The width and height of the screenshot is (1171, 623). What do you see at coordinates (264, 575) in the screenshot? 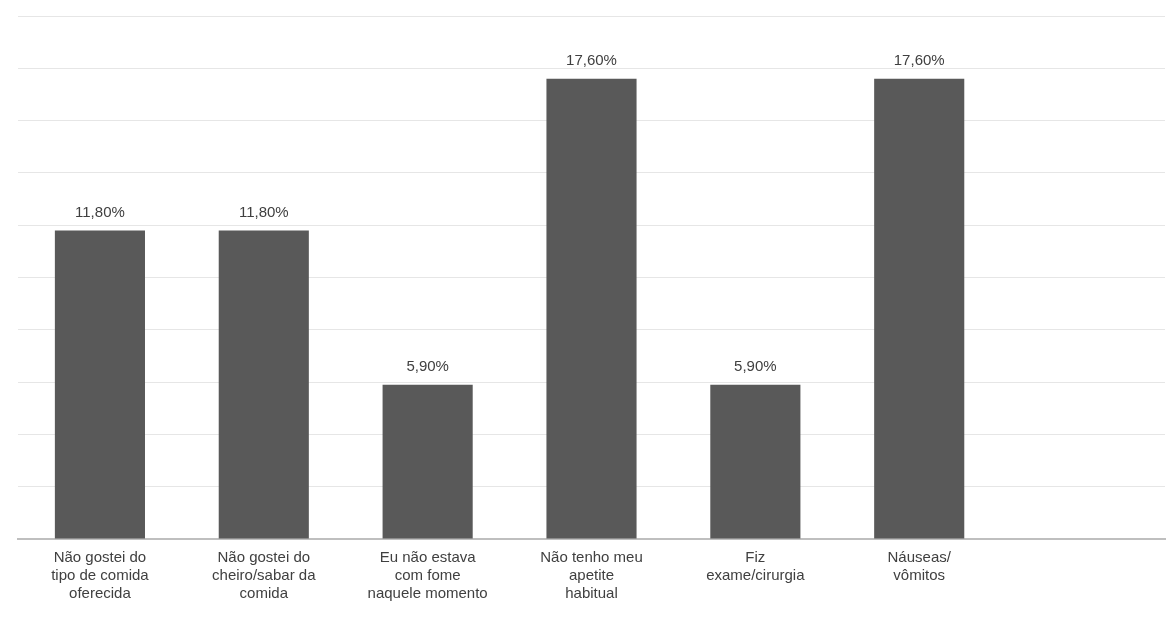
I see `x-tick-label: Não gostei do cheiro/sabar da comida` at bounding box center [264, 575].